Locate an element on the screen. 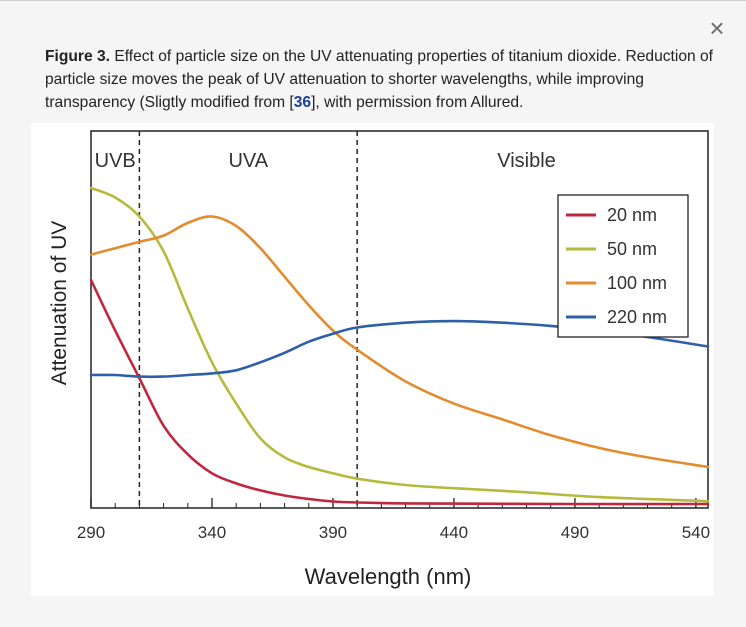 Image resolution: width=746 pixels, height=627 pixels. x-tick-label: 440 is located at coordinates (454, 532).